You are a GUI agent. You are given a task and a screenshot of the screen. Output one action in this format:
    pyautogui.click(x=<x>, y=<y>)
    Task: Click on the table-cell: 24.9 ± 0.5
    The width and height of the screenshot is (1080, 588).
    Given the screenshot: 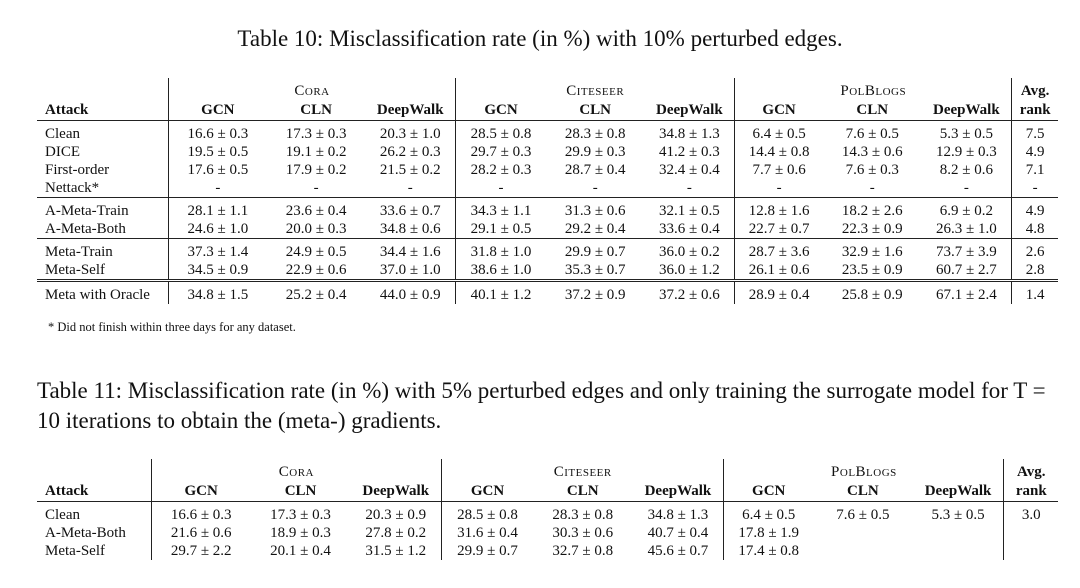 What is the action you would take?
    pyautogui.click(x=316, y=249)
    